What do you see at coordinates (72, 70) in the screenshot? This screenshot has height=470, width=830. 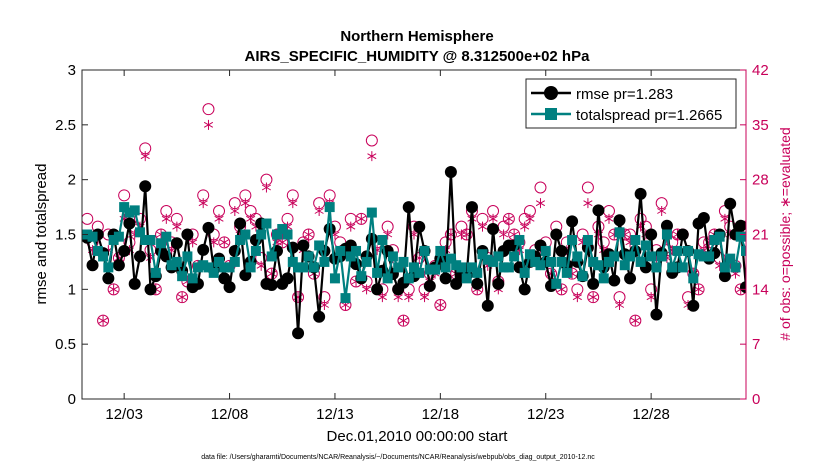 I see `y-left-tick-label: 3` at bounding box center [72, 70].